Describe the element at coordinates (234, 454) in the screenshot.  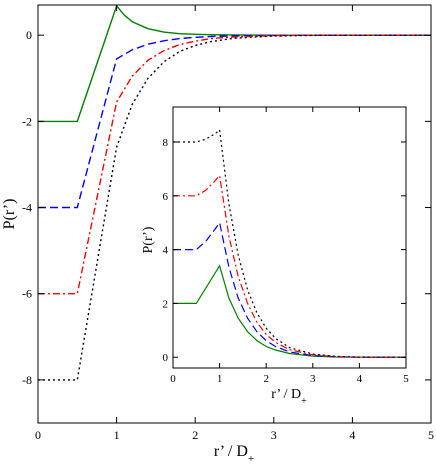
I see `main-x-axis-title: r’ / D+` at that location.